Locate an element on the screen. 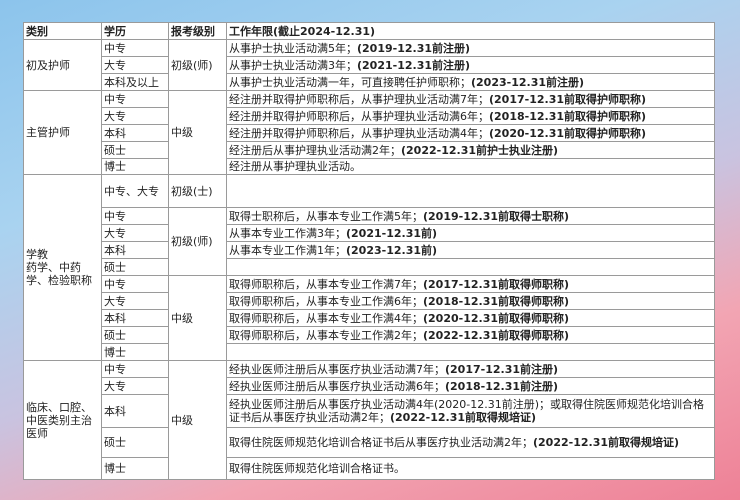 This screenshot has width=740, height=500. table-row: 硕士 经注册后从事护理执业活动满2年；(2022-12.31前护士执业注册) is located at coordinates (369, 150).